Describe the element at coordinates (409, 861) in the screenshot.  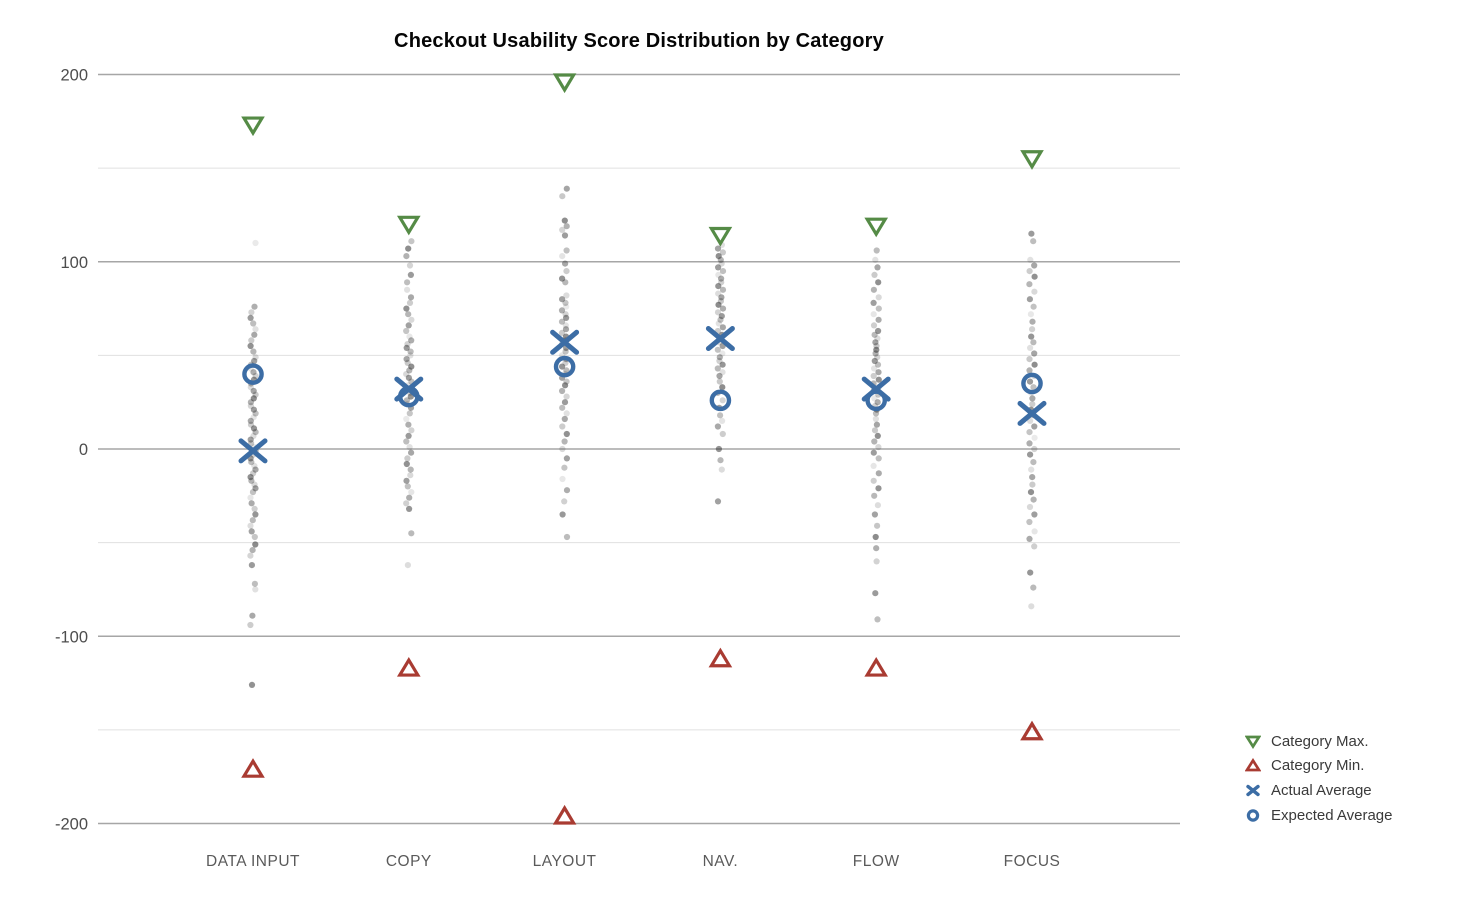
I see `x-axis-category-label: COPY` at that location.